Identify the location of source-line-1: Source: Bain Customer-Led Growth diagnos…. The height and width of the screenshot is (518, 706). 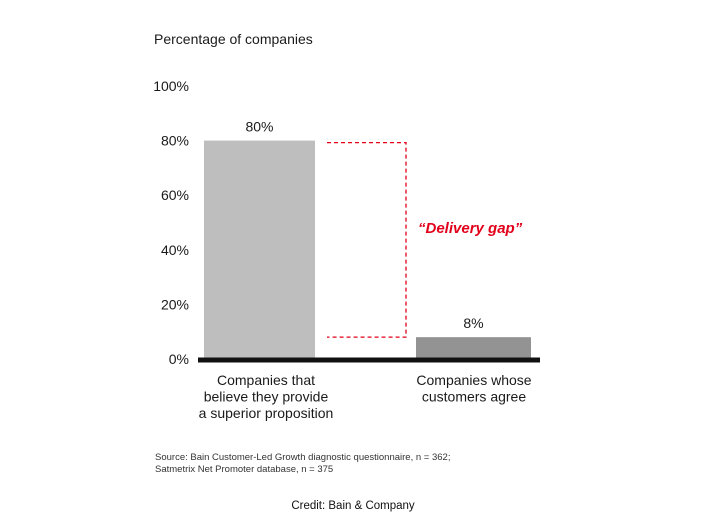
(303, 457).